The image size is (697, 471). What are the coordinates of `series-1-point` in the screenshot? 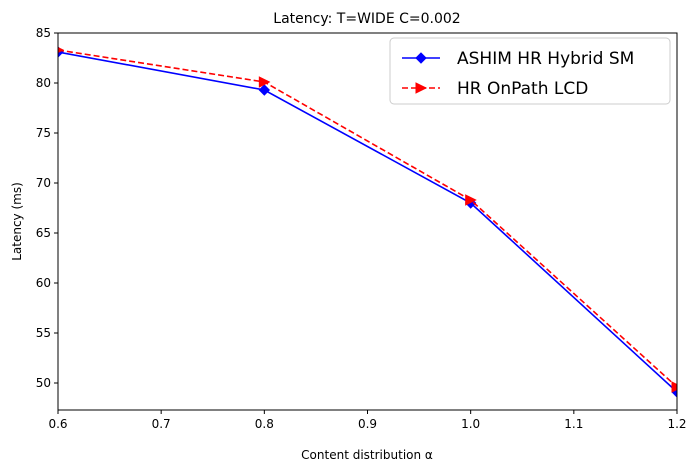 It's located at (264, 90).